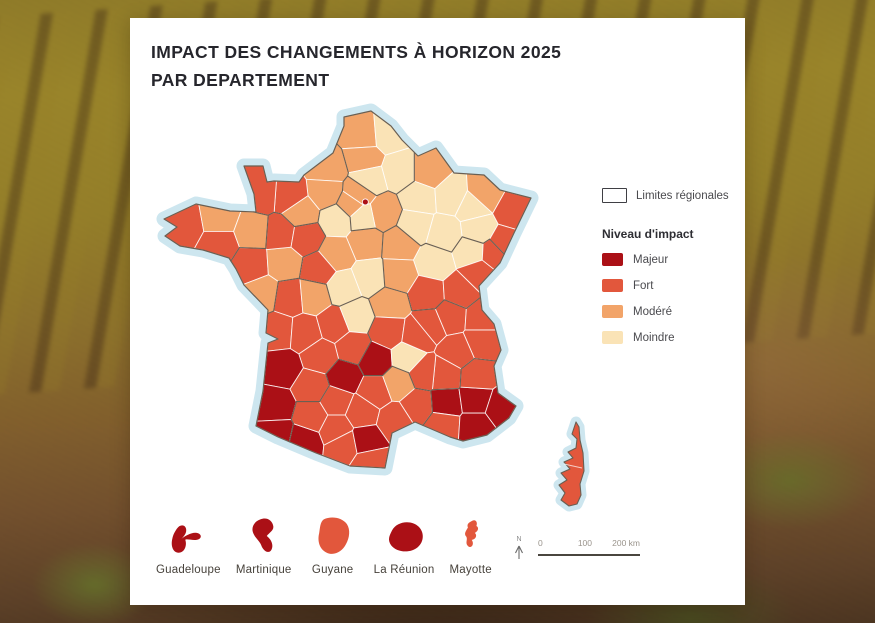  I want to click on majeur-swatch, so click(612, 259).